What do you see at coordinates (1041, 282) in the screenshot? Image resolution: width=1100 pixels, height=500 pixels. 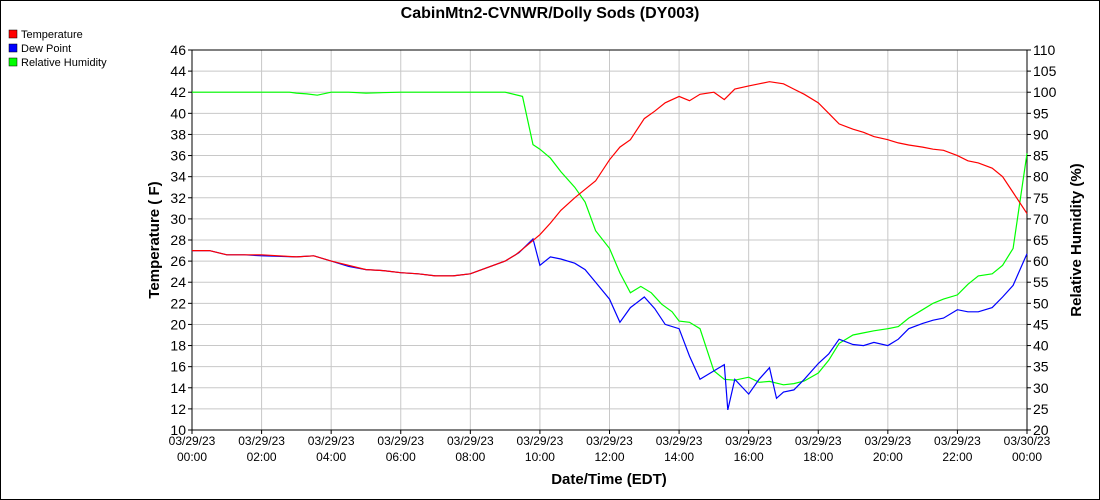 I see `y-right-tick-label: 55` at bounding box center [1041, 282].